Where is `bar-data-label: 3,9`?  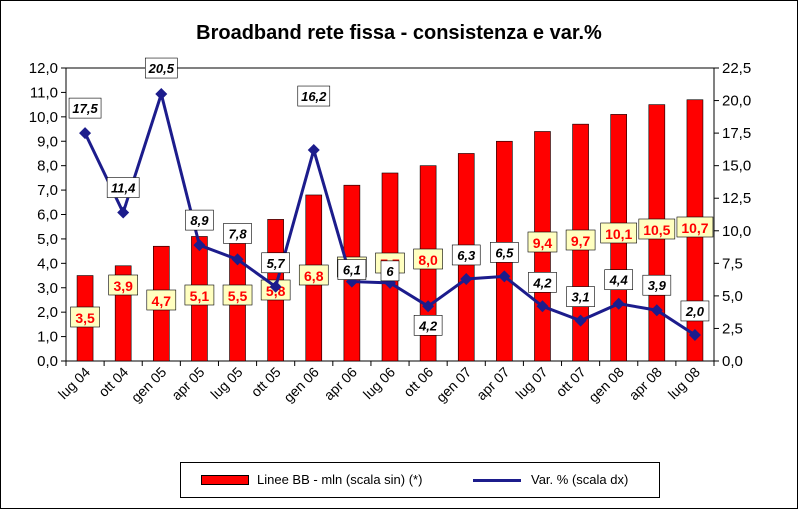 bar-data-label: 3,9 is located at coordinates (123, 286).